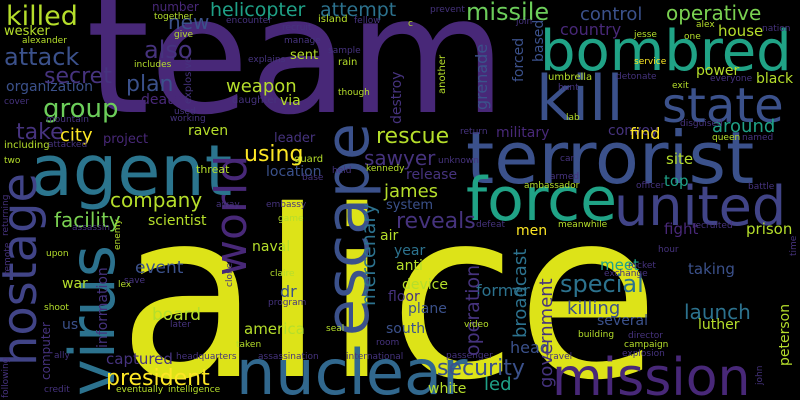 Image resolution: width=800 pixels, height=400 pixels. I want to click on word-following: following, so click(6, 377).